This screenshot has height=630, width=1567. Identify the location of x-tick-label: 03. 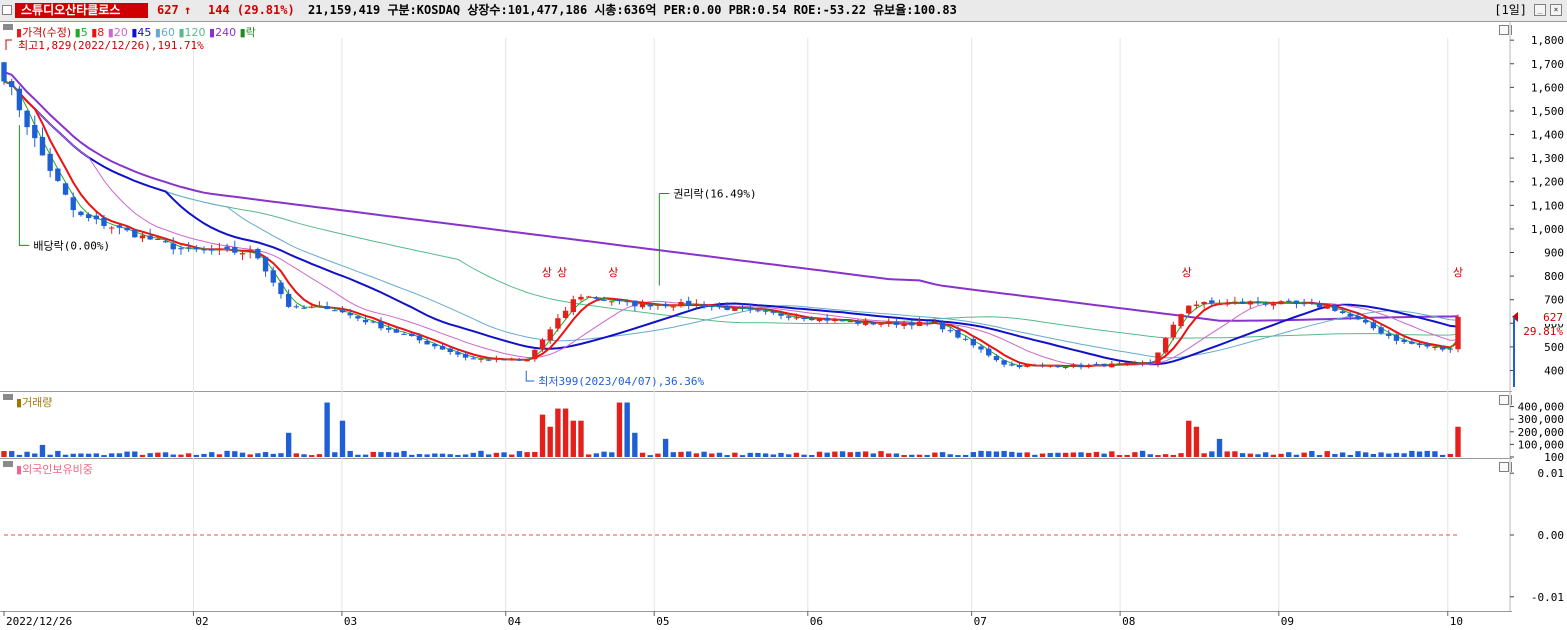
(350, 621).